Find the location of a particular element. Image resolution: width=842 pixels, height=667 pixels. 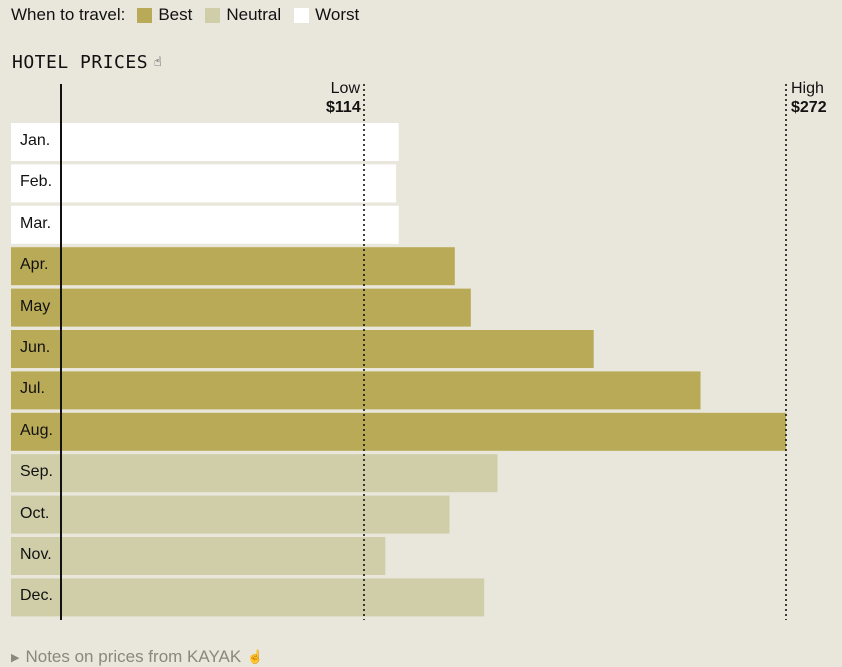

legend-label-best: Best is located at coordinates (175, 14).